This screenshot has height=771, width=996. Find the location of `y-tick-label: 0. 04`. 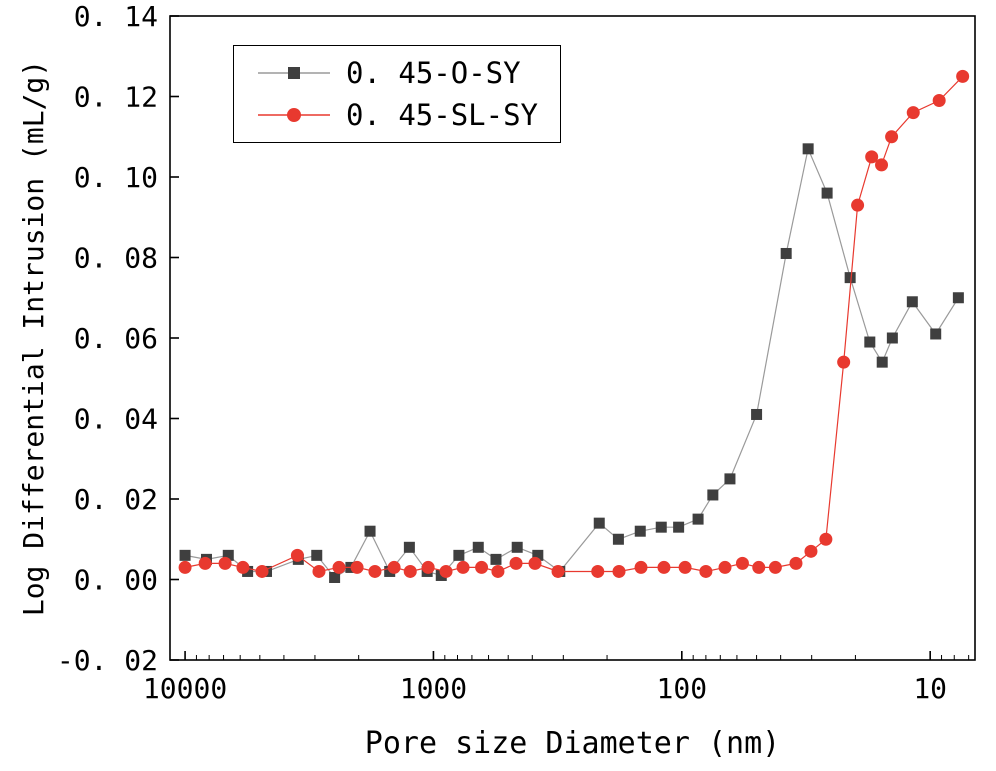

y-tick-label: 0. 04 is located at coordinates (116, 419).